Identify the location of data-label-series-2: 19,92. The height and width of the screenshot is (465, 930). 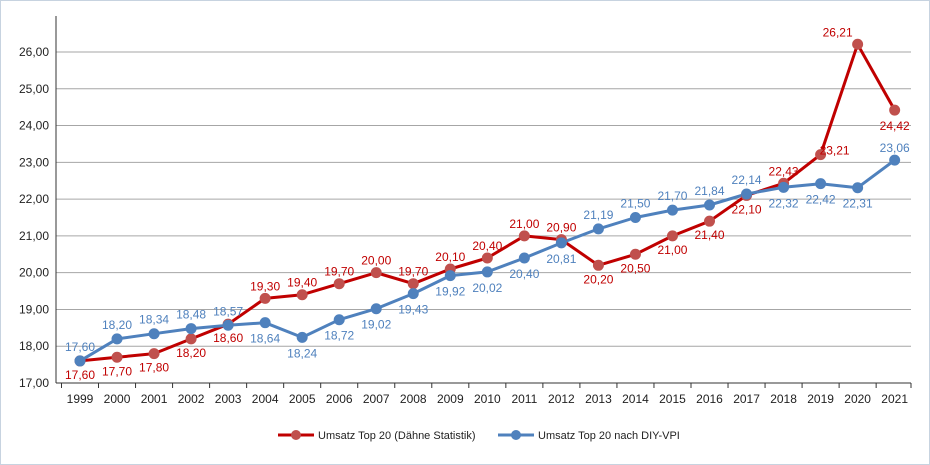
(450, 292).